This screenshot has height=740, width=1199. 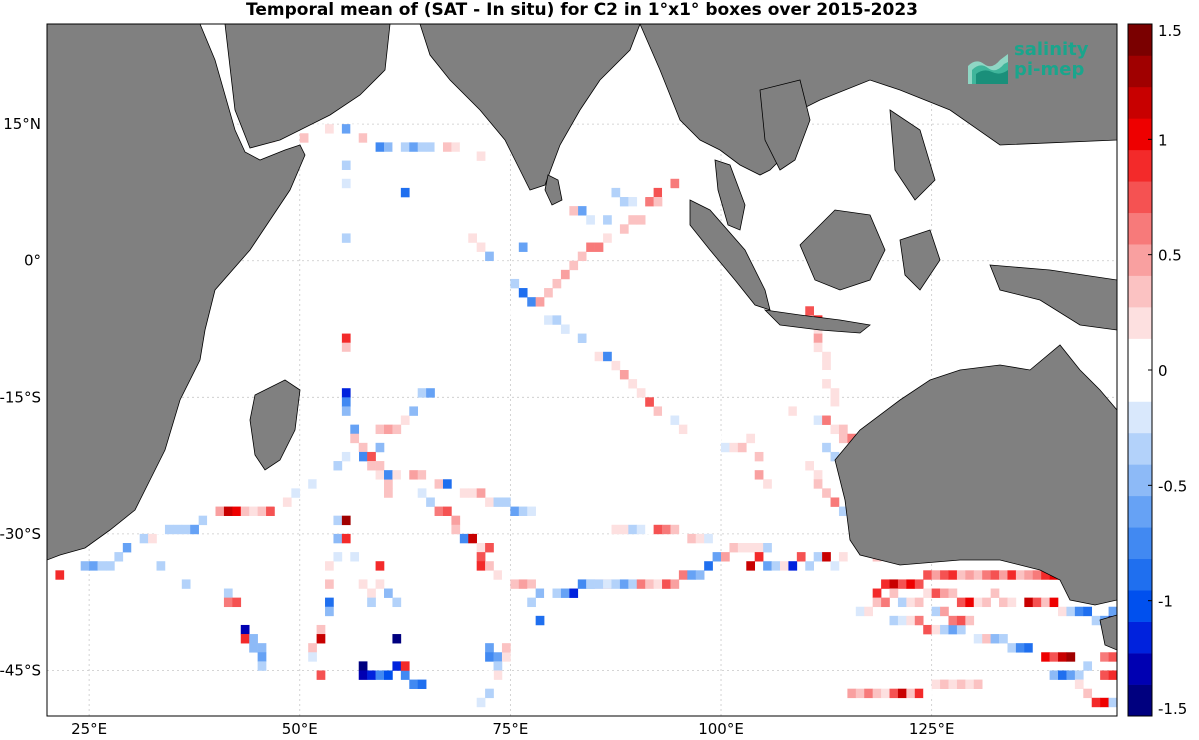 I want to click on lon-tick-label-2: 75°E, so click(x=510, y=729).